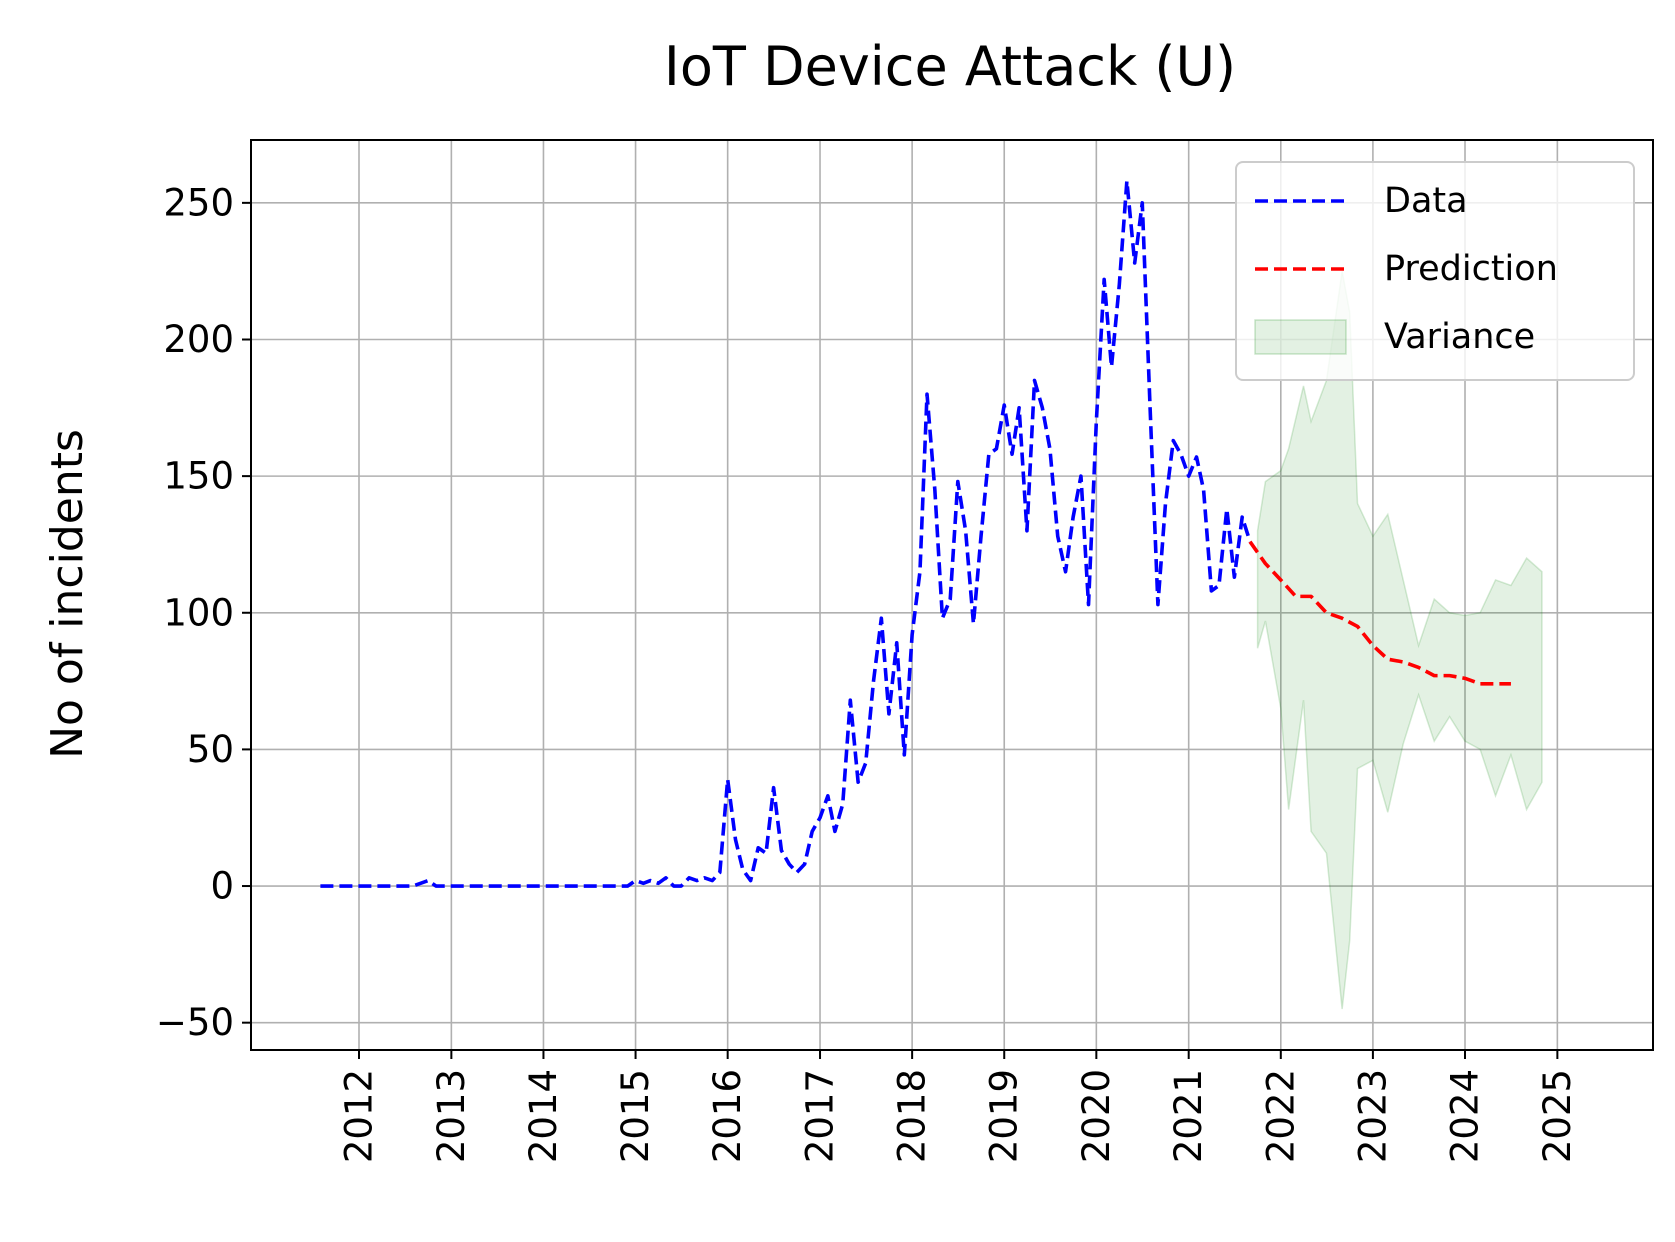 Image resolution: width=1675 pixels, height=1242 pixels. Describe the element at coordinates (222, 886) in the screenshot. I see `y-tick-label: 0` at that location.